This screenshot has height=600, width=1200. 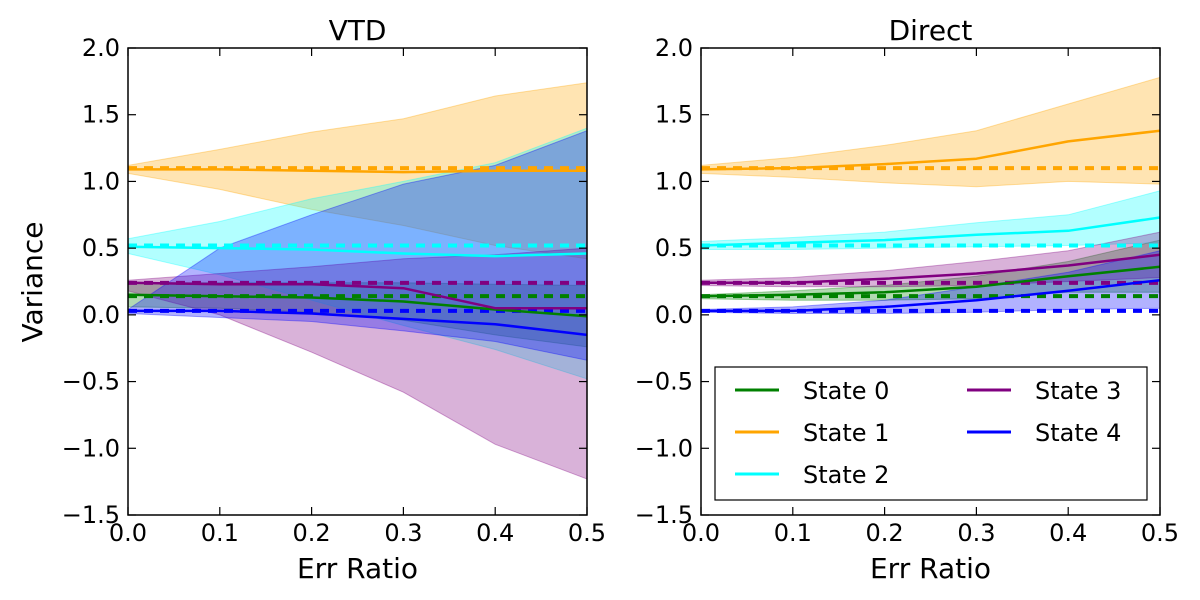 I want to click on legend: State 0 State 1 State 2 State 3 State 4, so click(x=931, y=433).